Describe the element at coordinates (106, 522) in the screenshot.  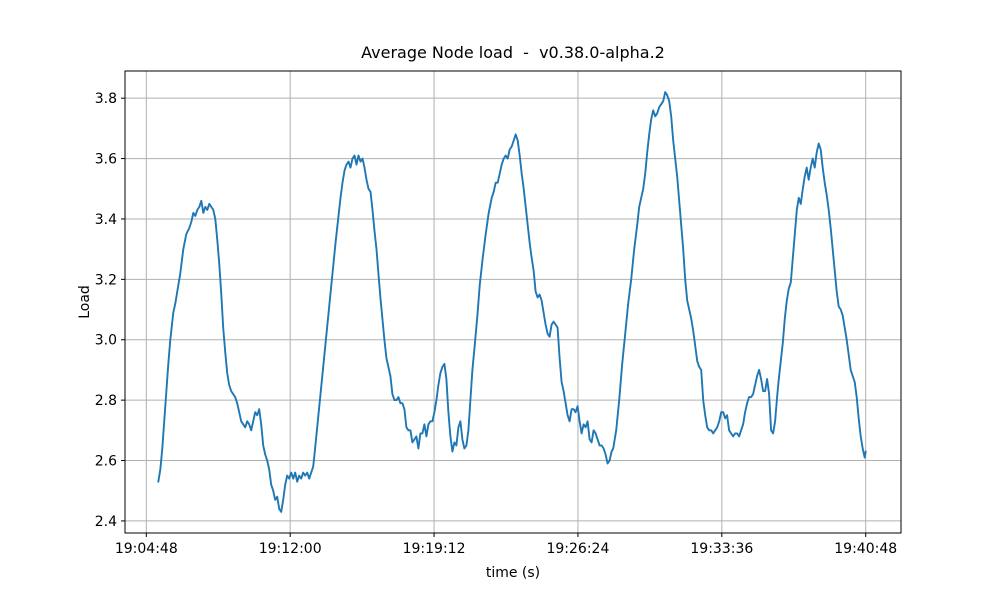
I see `y-tick-label: 2.4` at that location.